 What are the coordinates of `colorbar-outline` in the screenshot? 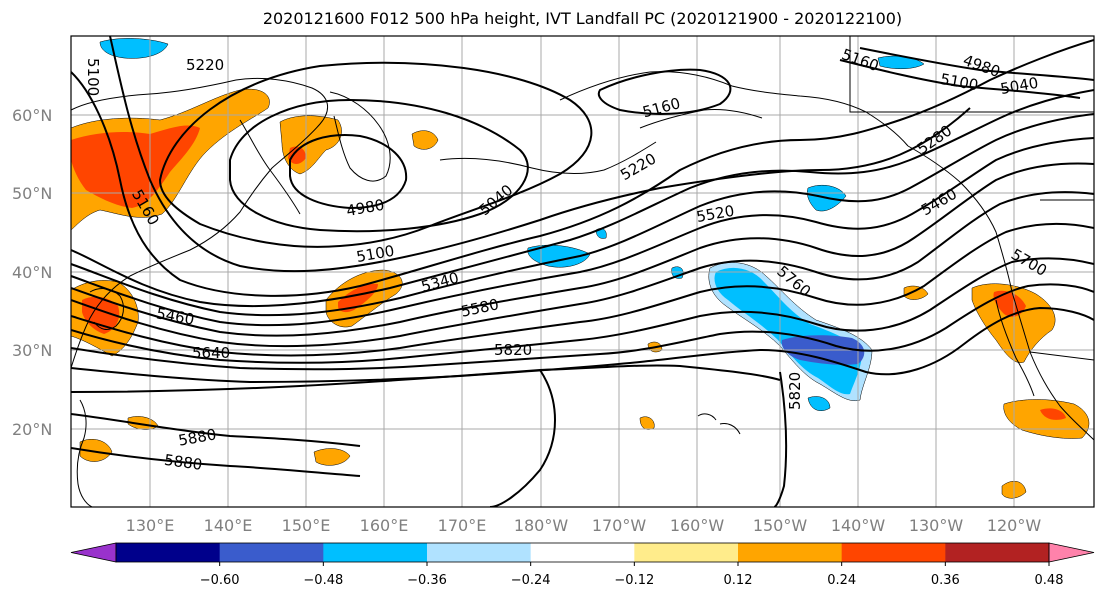 It's located at (582, 552).